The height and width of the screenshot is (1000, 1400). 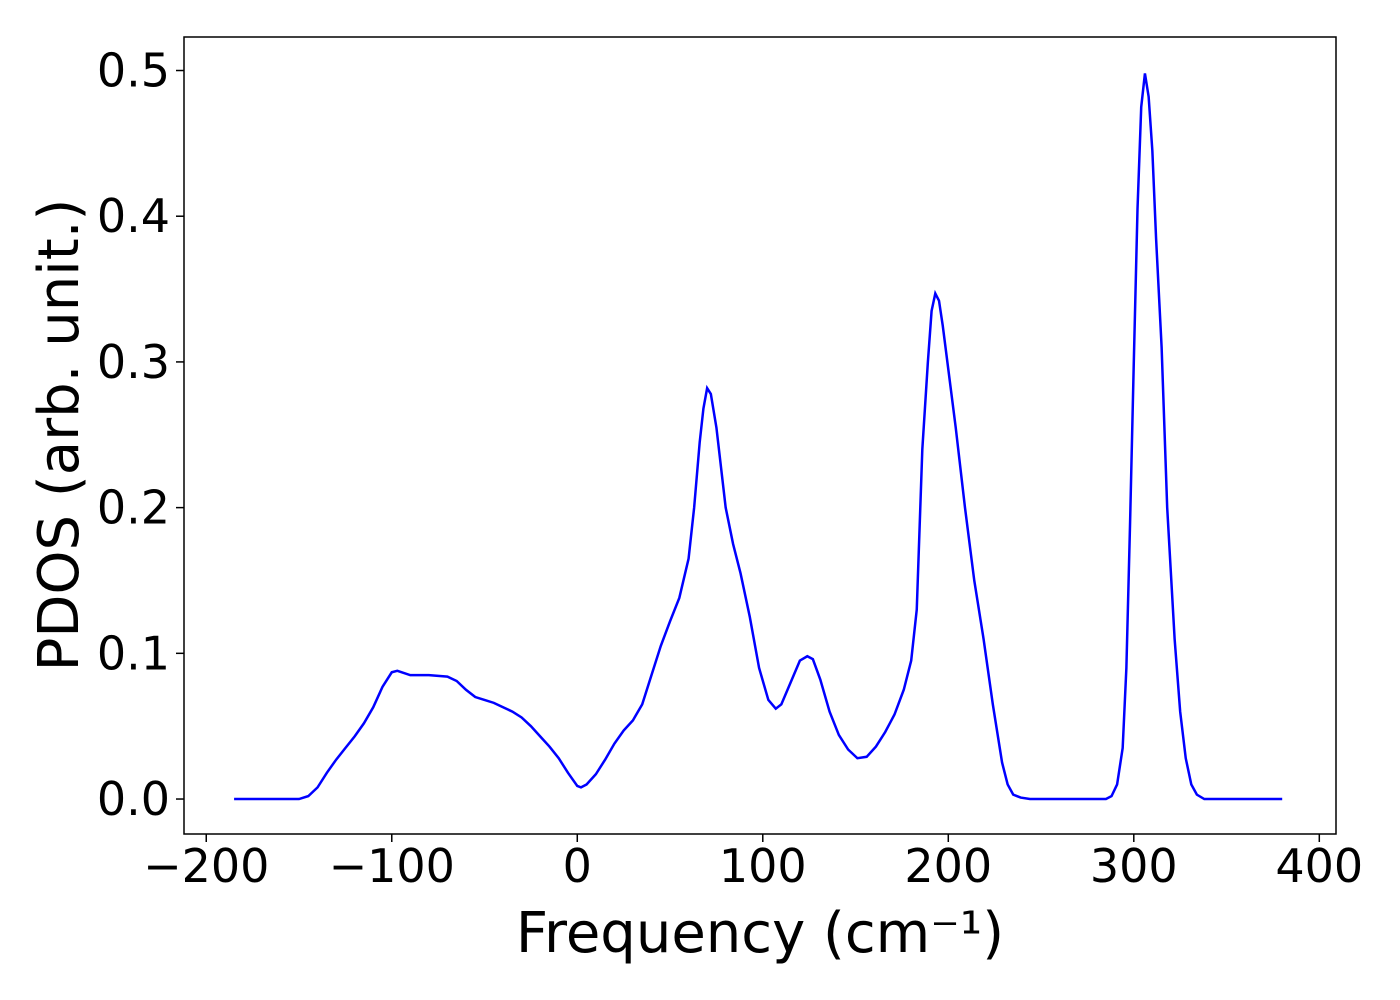 I want to click on x-tick-label: 100, so click(x=763, y=866).